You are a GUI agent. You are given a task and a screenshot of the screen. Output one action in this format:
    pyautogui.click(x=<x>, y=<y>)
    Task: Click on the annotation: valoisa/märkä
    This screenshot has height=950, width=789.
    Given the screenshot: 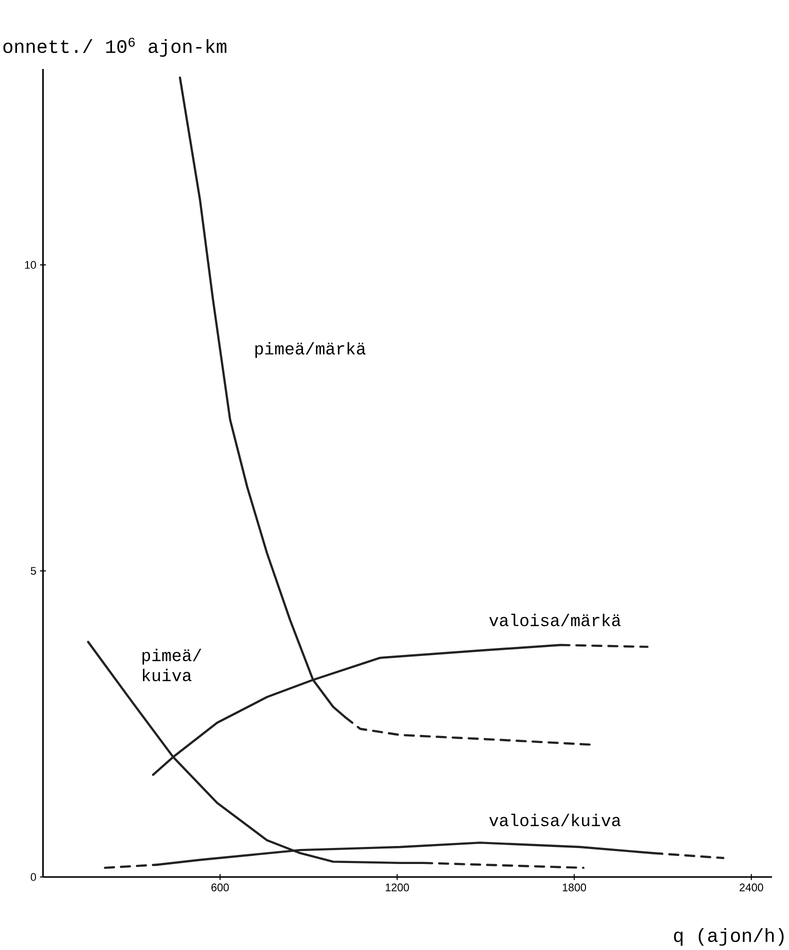 What is the action you would take?
    pyautogui.click(x=555, y=620)
    